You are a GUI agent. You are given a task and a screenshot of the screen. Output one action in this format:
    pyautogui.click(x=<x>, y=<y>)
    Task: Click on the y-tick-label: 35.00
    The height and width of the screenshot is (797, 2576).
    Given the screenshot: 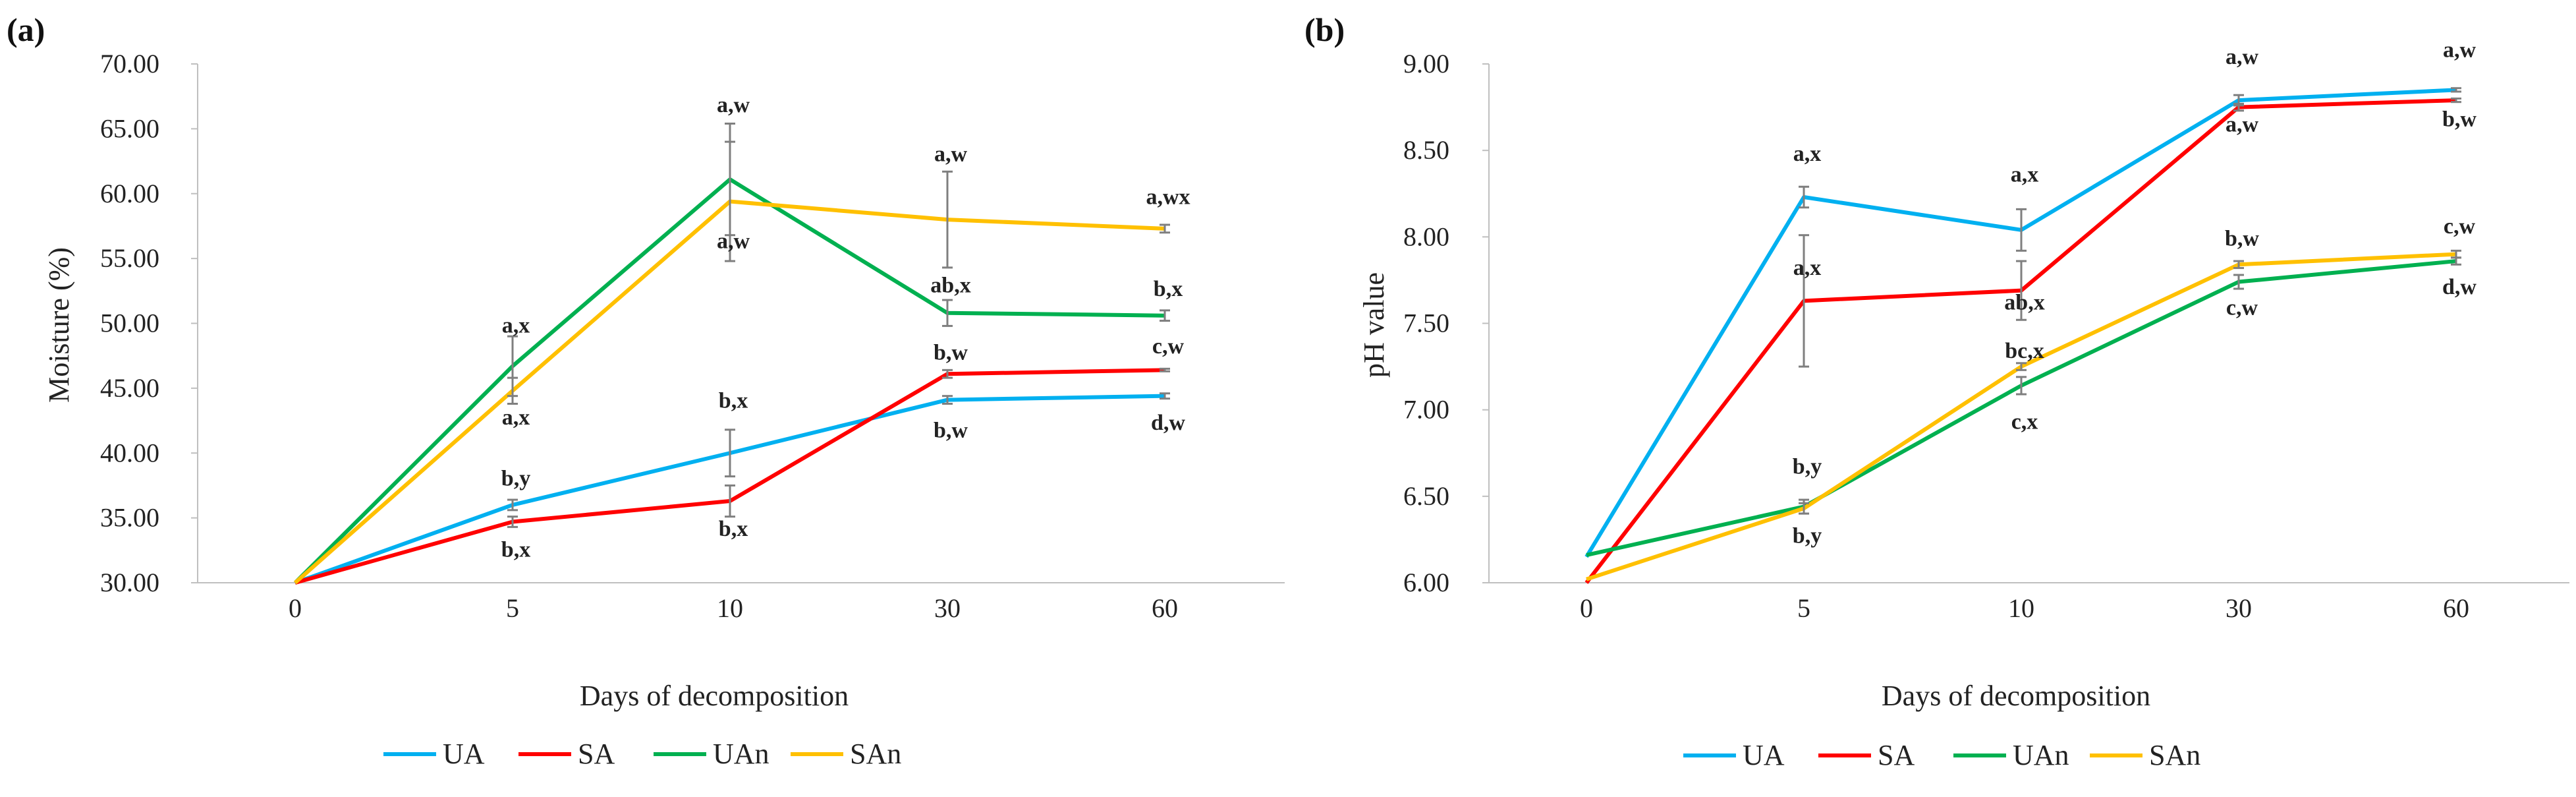 What is the action you would take?
    pyautogui.click(x=129, y=518)
    